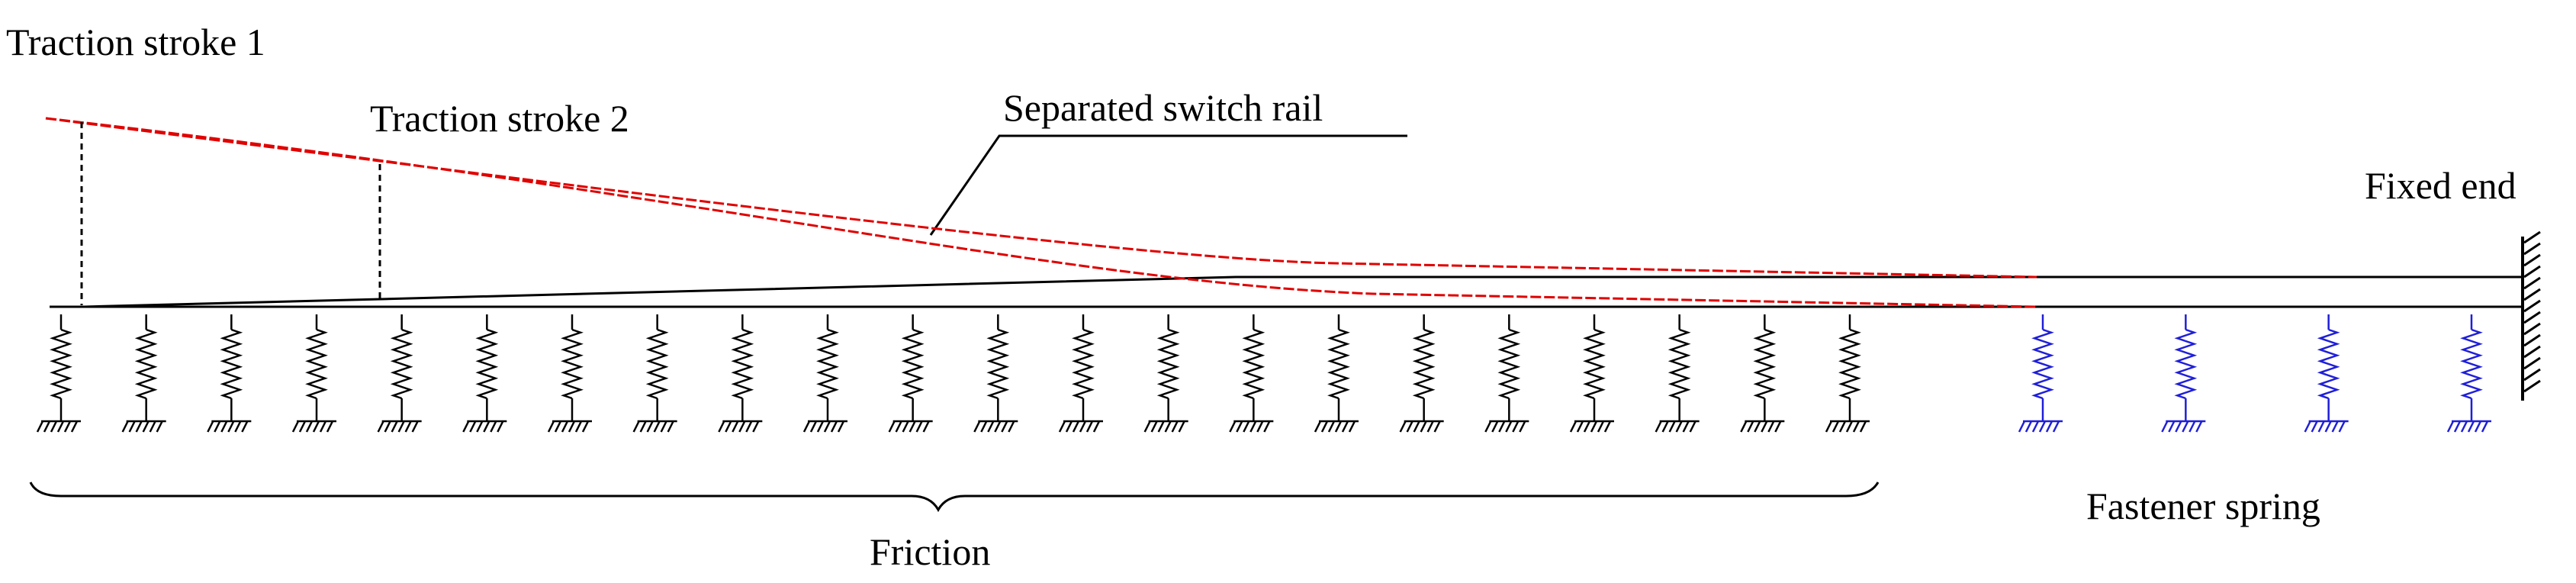  I want to click on switch-rail-line, so click(1302, 291).